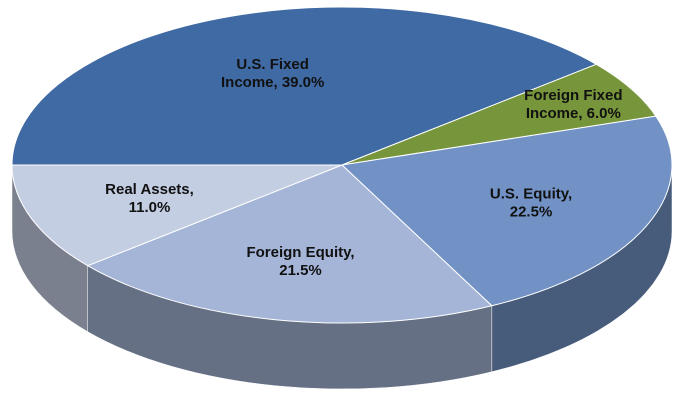  Describe the element at coordinates (573, 113) in the screenshot. I see `data-label-line: Income, 6.0%` at that location.